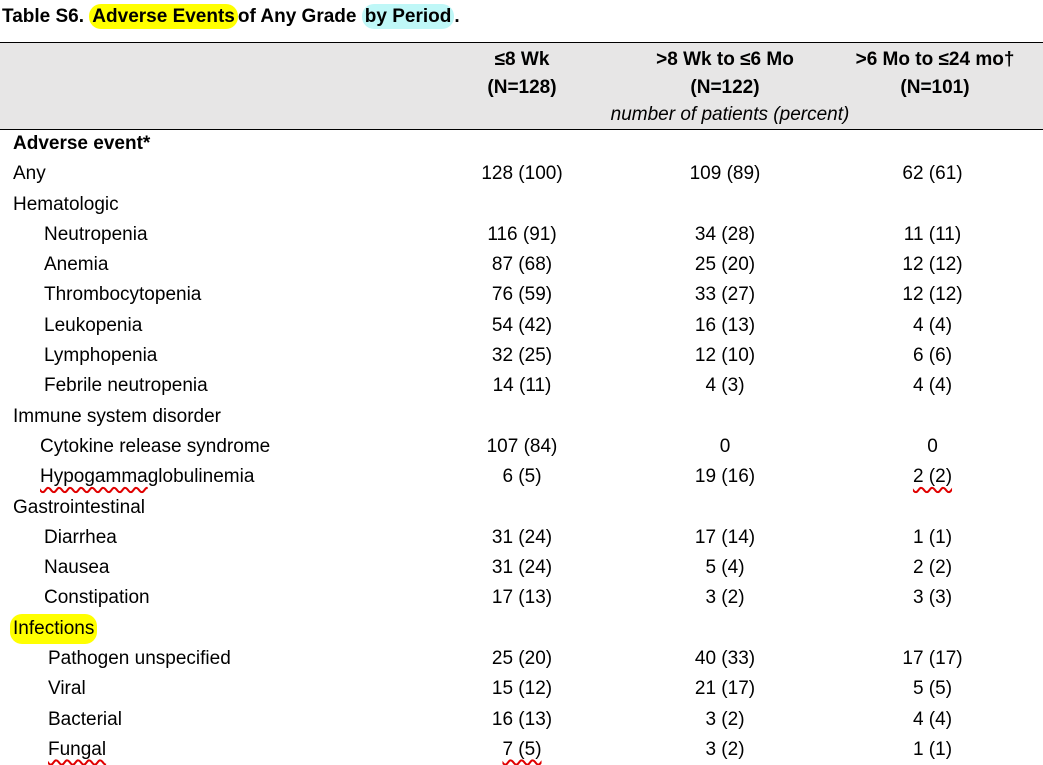 The height and width of the screenshot is (765, 1043). What do you see at coordinates (155, 446) in the screenshot?
I see `row-label: Cytokine release syndrome` at bounding box center [155, 446].